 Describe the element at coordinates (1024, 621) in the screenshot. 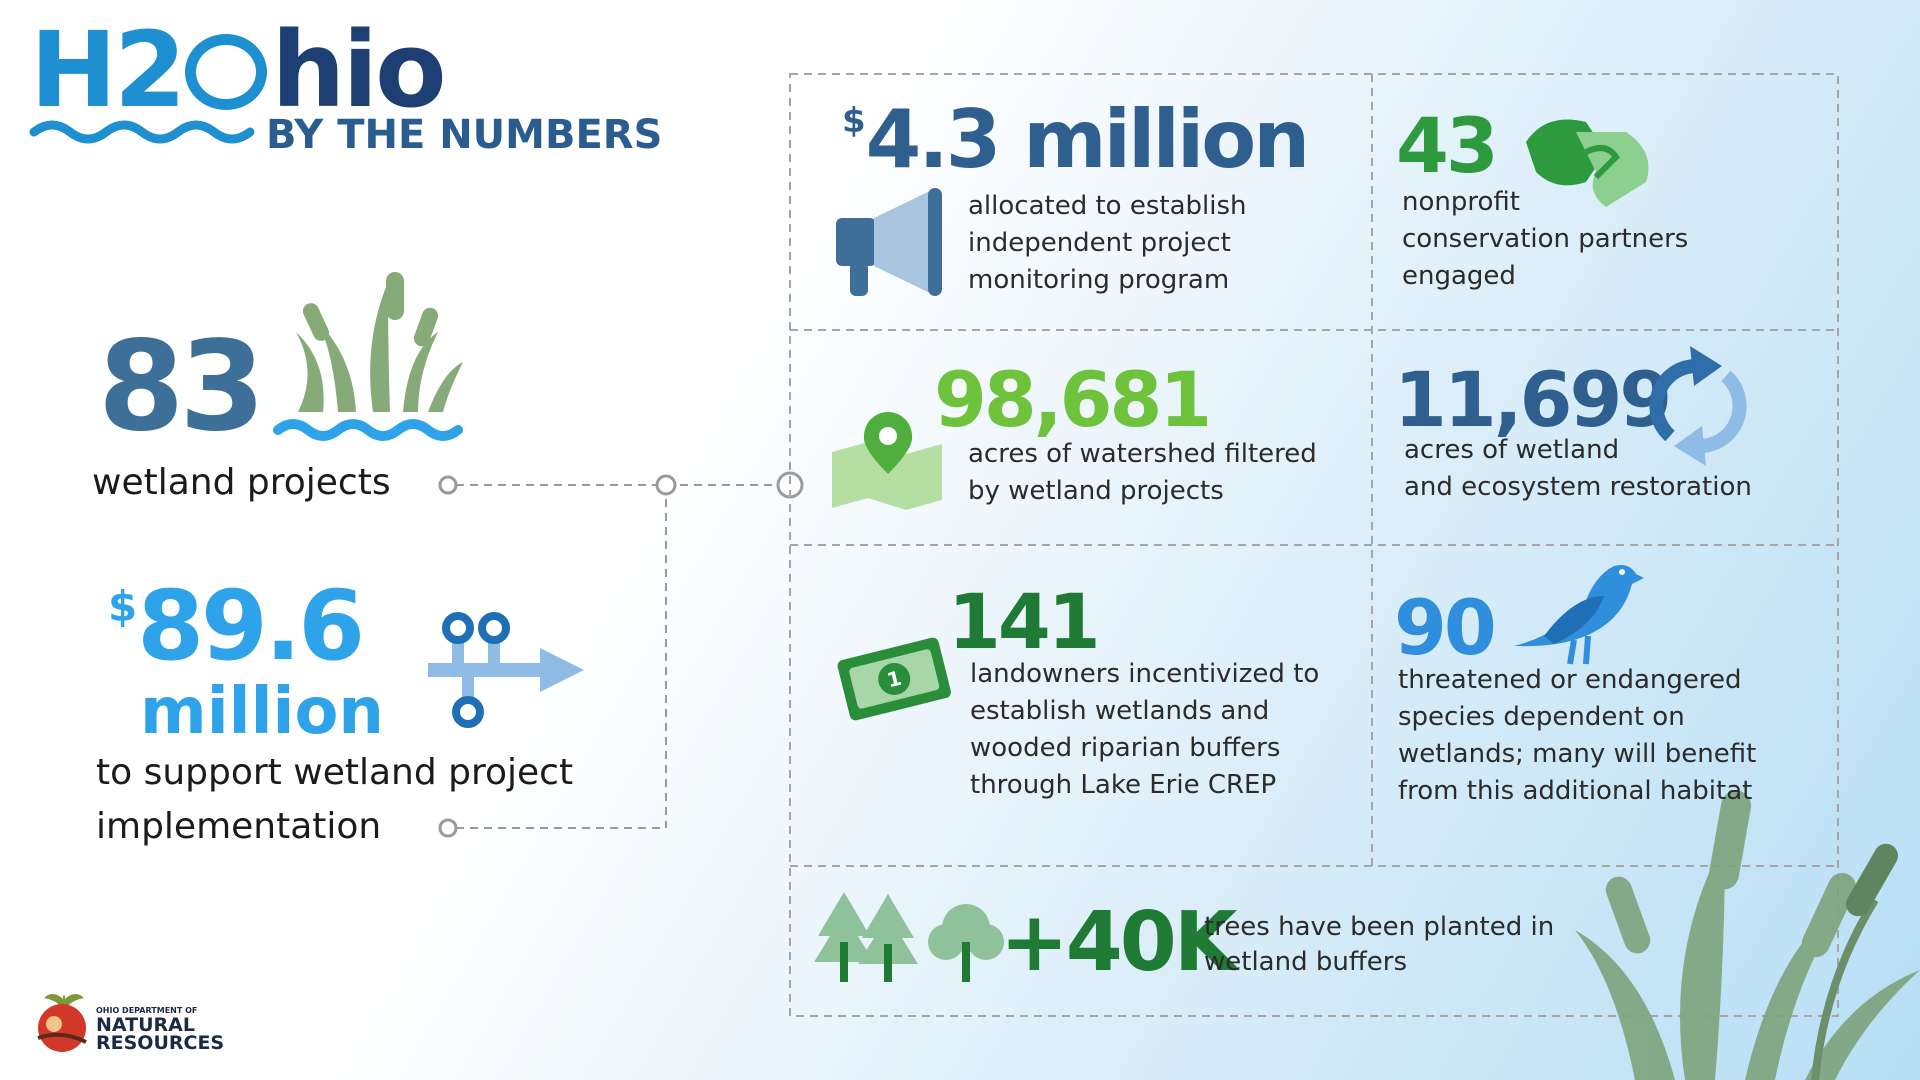

I see `landowners-value: 141` at that location.